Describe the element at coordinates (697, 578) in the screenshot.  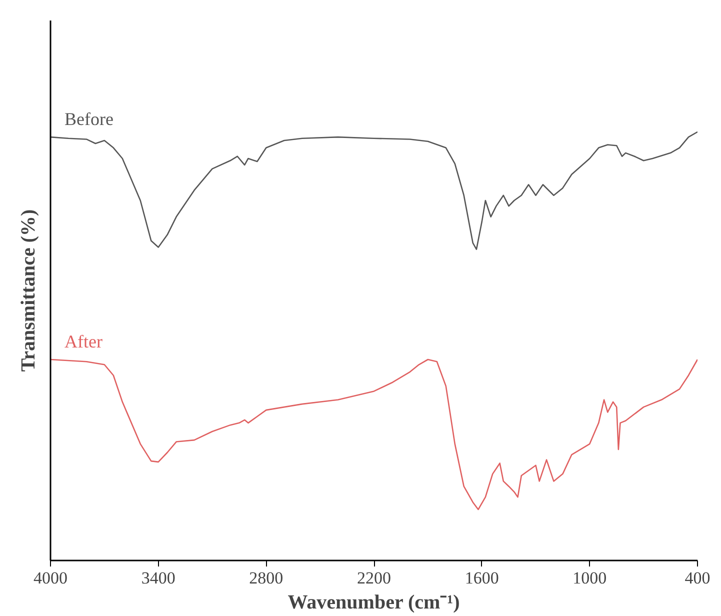
I see `x-tick-label: 400` at that location.